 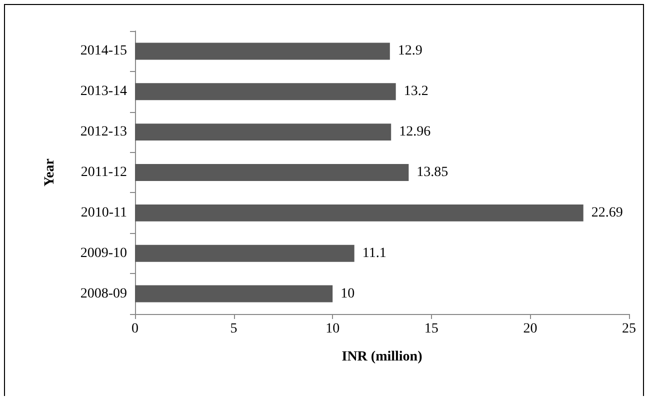 What do you see at coordinates (347, 294) in the screenshot?
I see `data-label: 10` at bounding box center [347, 294].